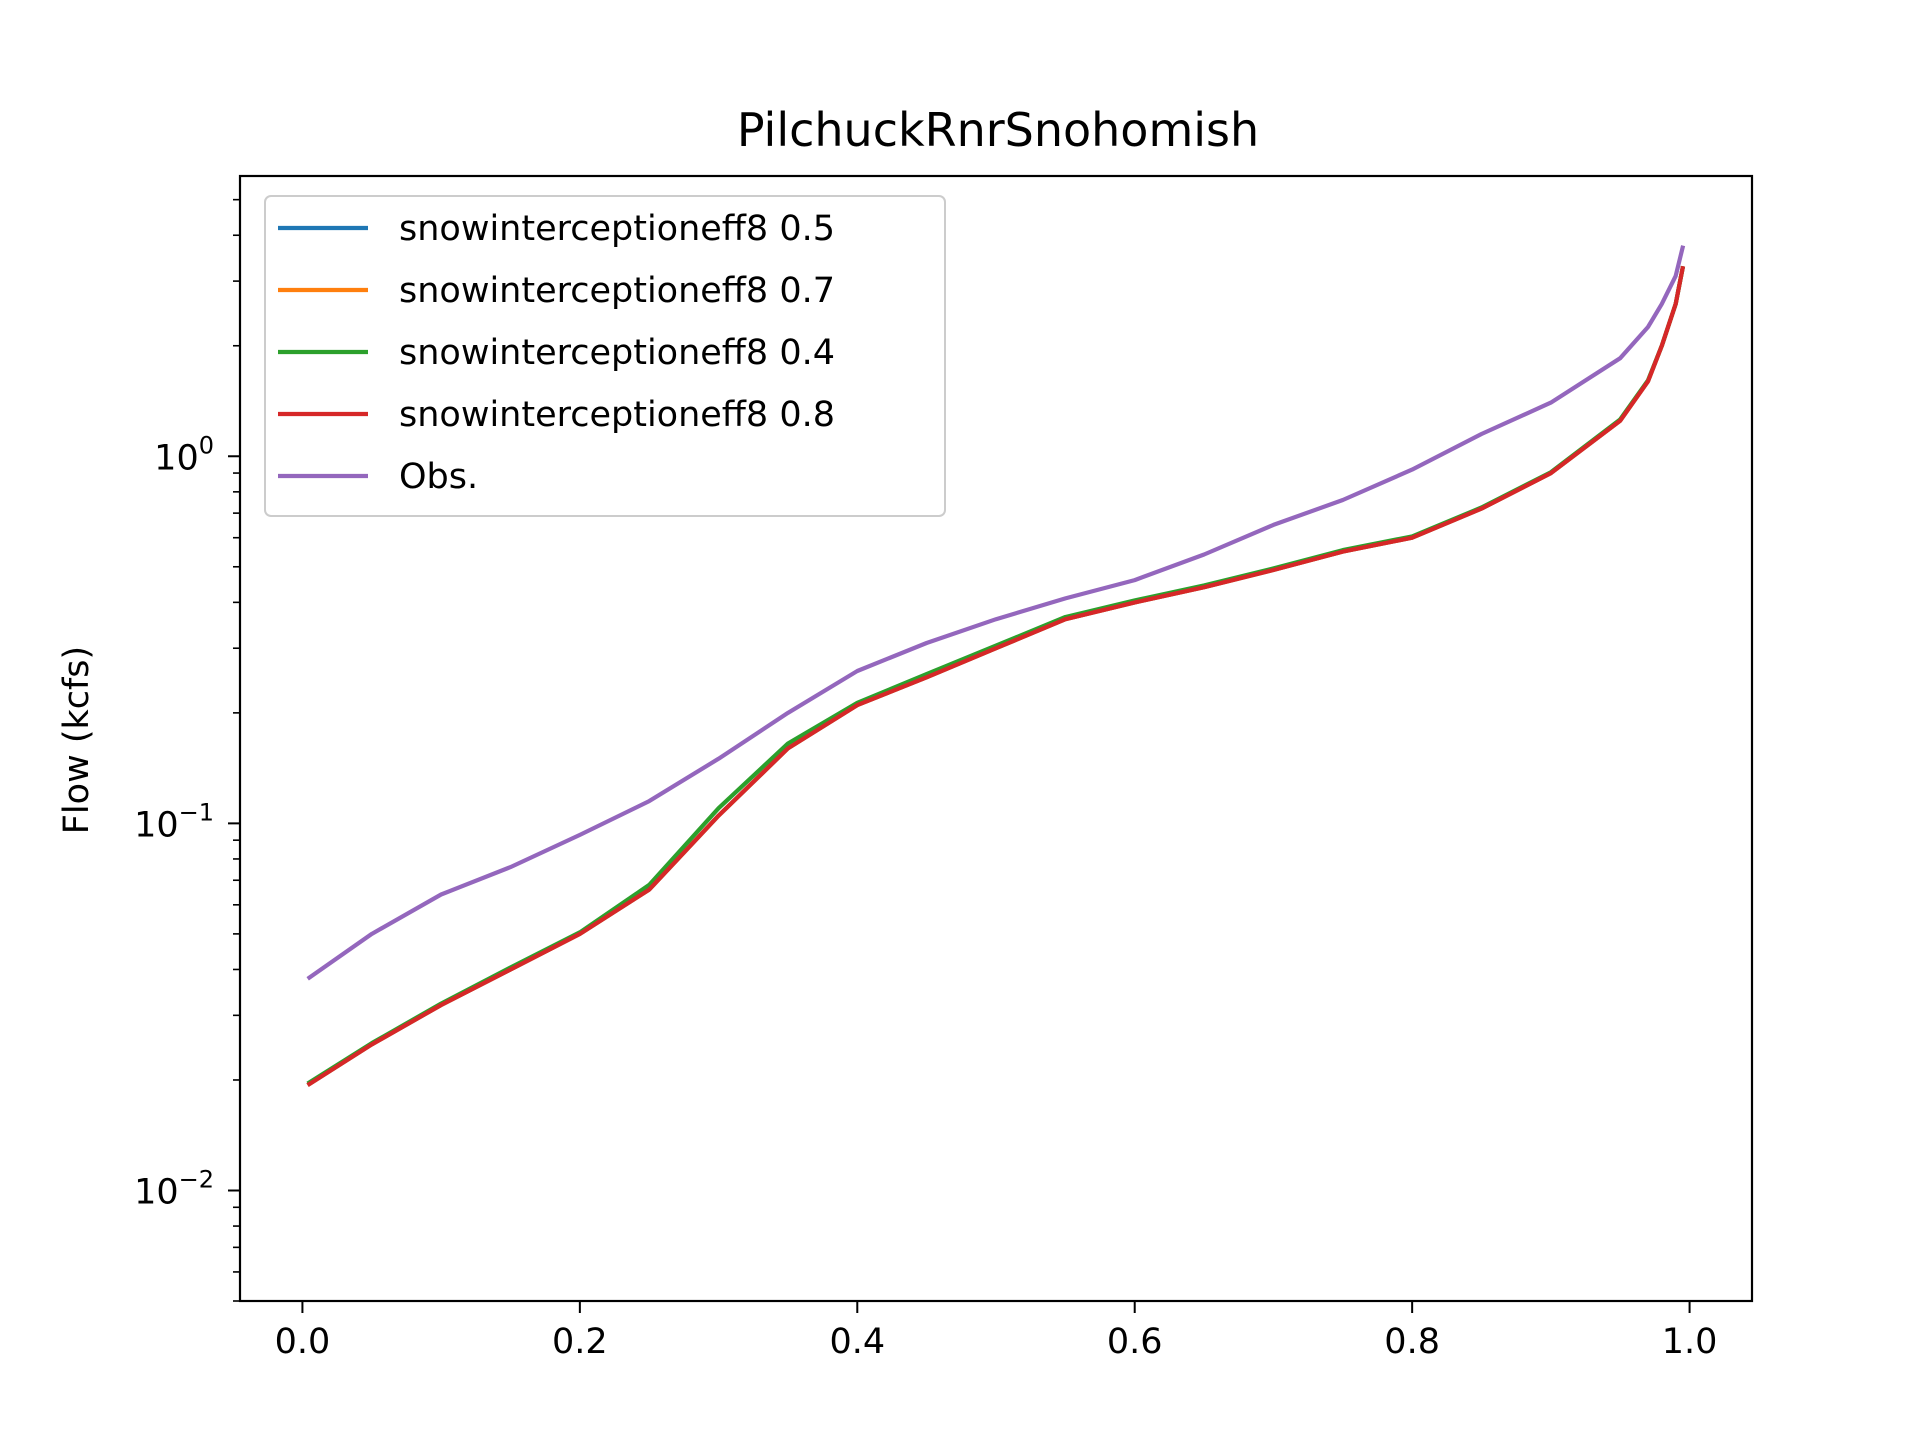 This screenshot has height=1440, width=1920. I want to click on legend-label-4: Obs., so click(438, 477).